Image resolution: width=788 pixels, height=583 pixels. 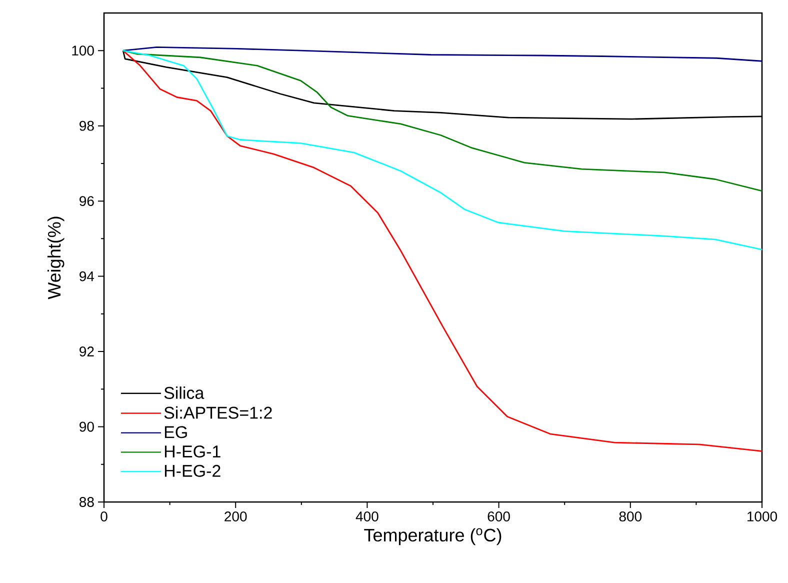 I want to click on y-tick-label: 100, so click(x=83, y=51).